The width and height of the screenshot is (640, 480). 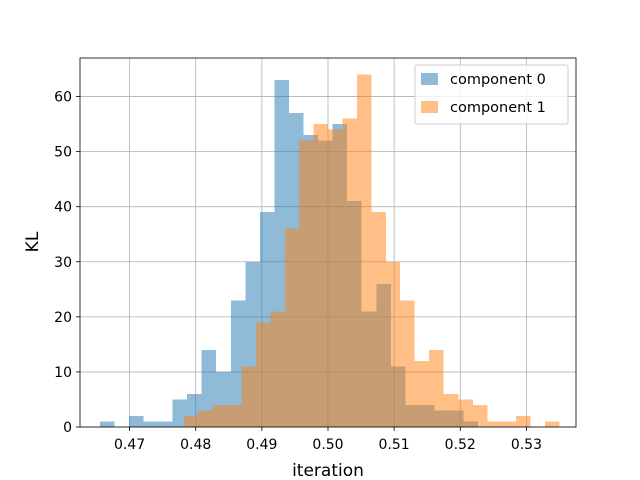 What do you see at coordinates (63, 318) in the screenshot?
I see `y-tick-label: 20` at bounding box center [63, 318].